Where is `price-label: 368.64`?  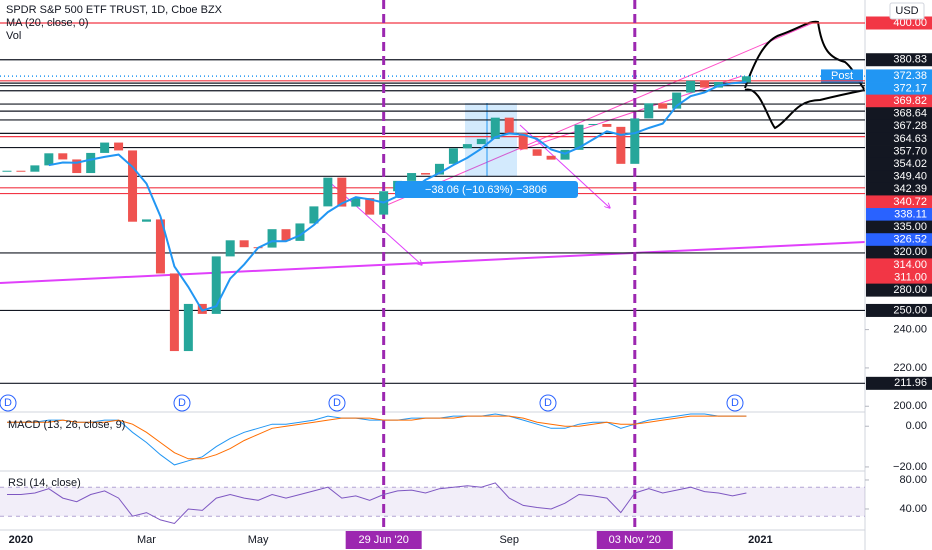 price-label: 368.64 is located at coordinates (910, 114).